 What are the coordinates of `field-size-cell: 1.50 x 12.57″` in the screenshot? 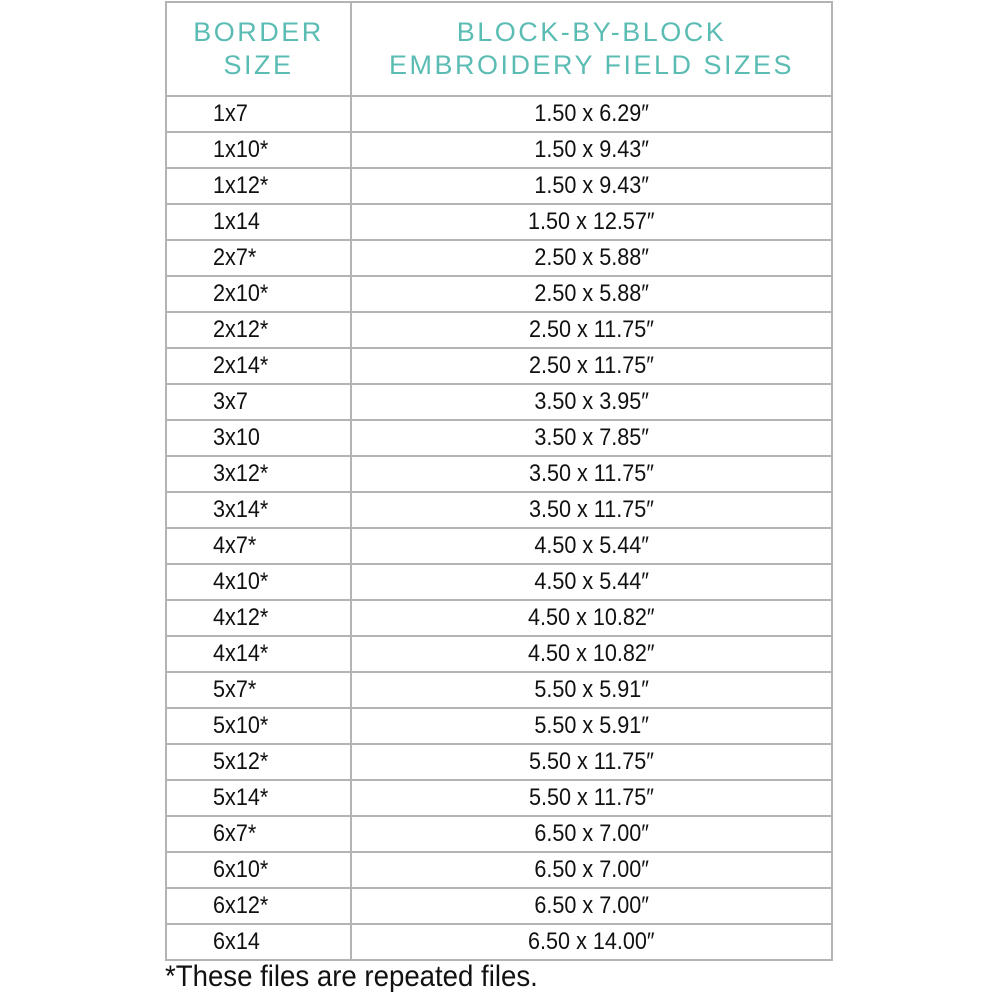 It's located at (591, 222).